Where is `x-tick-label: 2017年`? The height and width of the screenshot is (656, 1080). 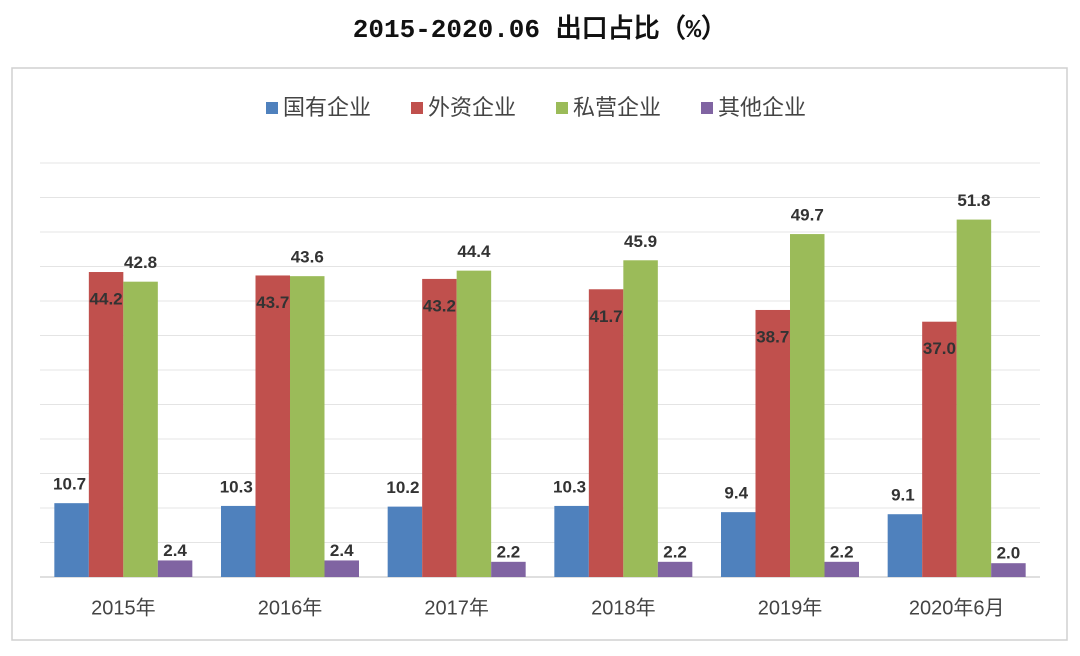
x-tick-label: 2017年 is located at coordinates (456, 607).